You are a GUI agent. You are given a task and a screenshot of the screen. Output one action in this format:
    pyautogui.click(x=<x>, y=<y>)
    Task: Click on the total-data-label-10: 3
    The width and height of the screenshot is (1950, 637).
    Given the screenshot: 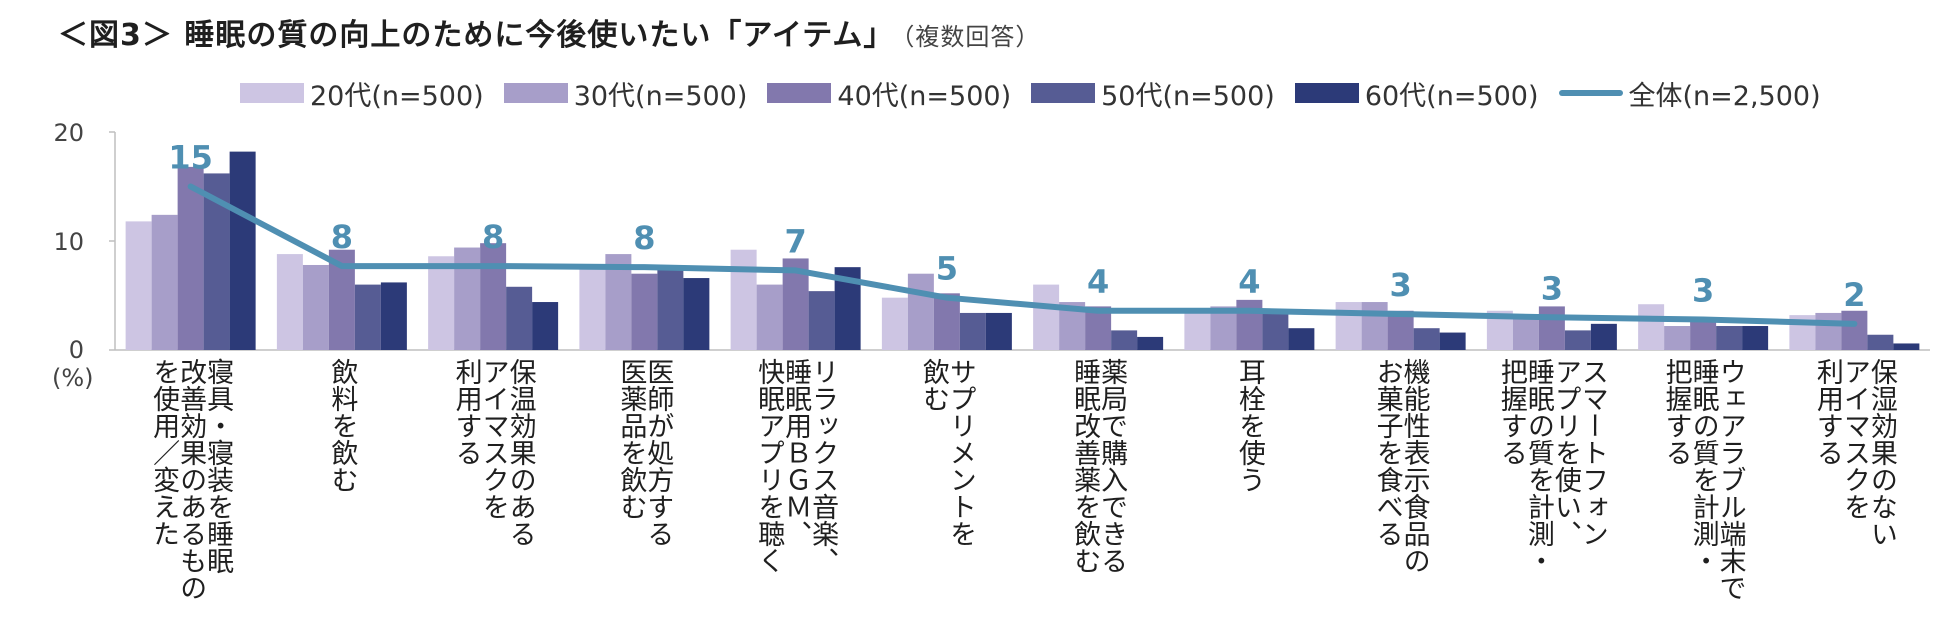 What is the action you would take?
    pyautogui.click(x=1552, y=288)
    